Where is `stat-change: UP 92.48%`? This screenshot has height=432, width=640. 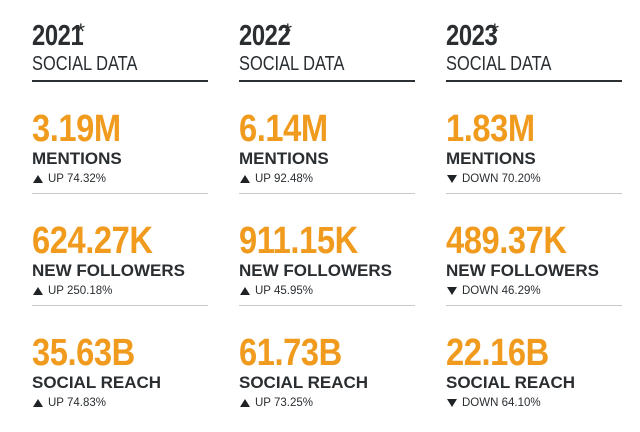
stat-change: UP 92.48% is located at coordinates (327, 179).